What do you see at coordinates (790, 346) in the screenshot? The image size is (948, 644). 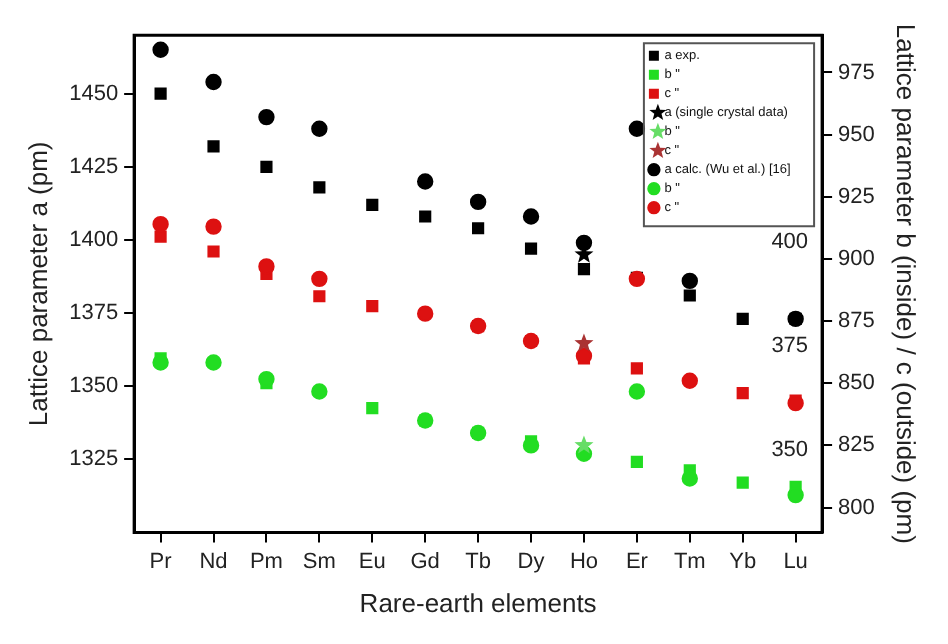 I see `y3-tick-label: 375` at bounding box center [790, 346].